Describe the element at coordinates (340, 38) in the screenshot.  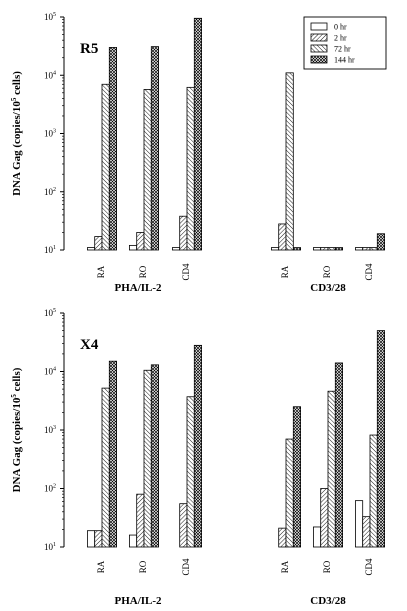
I see `legend-entry: 2 hr` at that location.